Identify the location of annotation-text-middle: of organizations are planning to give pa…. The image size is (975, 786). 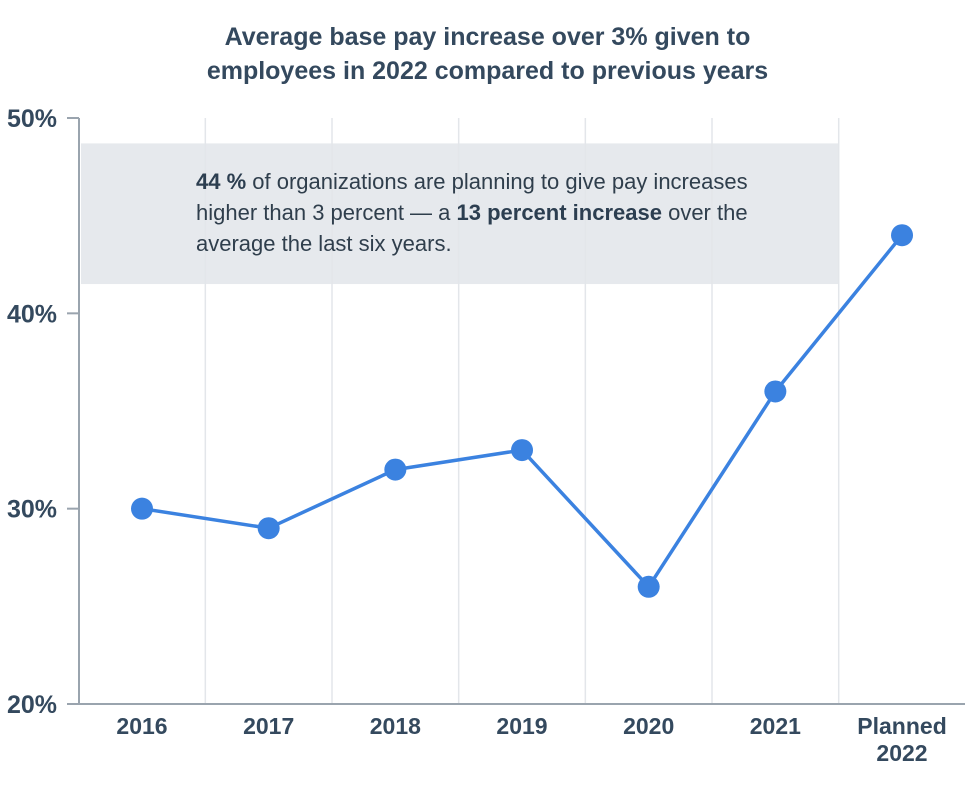
(472, 197).